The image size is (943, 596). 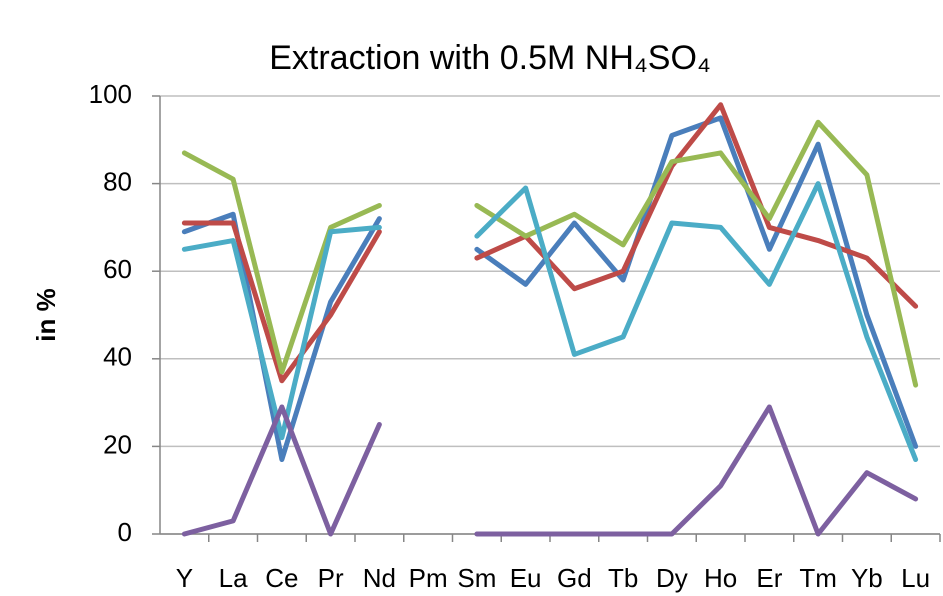 I want to click on y-tick-label: 0, so click(x=125, y=532).